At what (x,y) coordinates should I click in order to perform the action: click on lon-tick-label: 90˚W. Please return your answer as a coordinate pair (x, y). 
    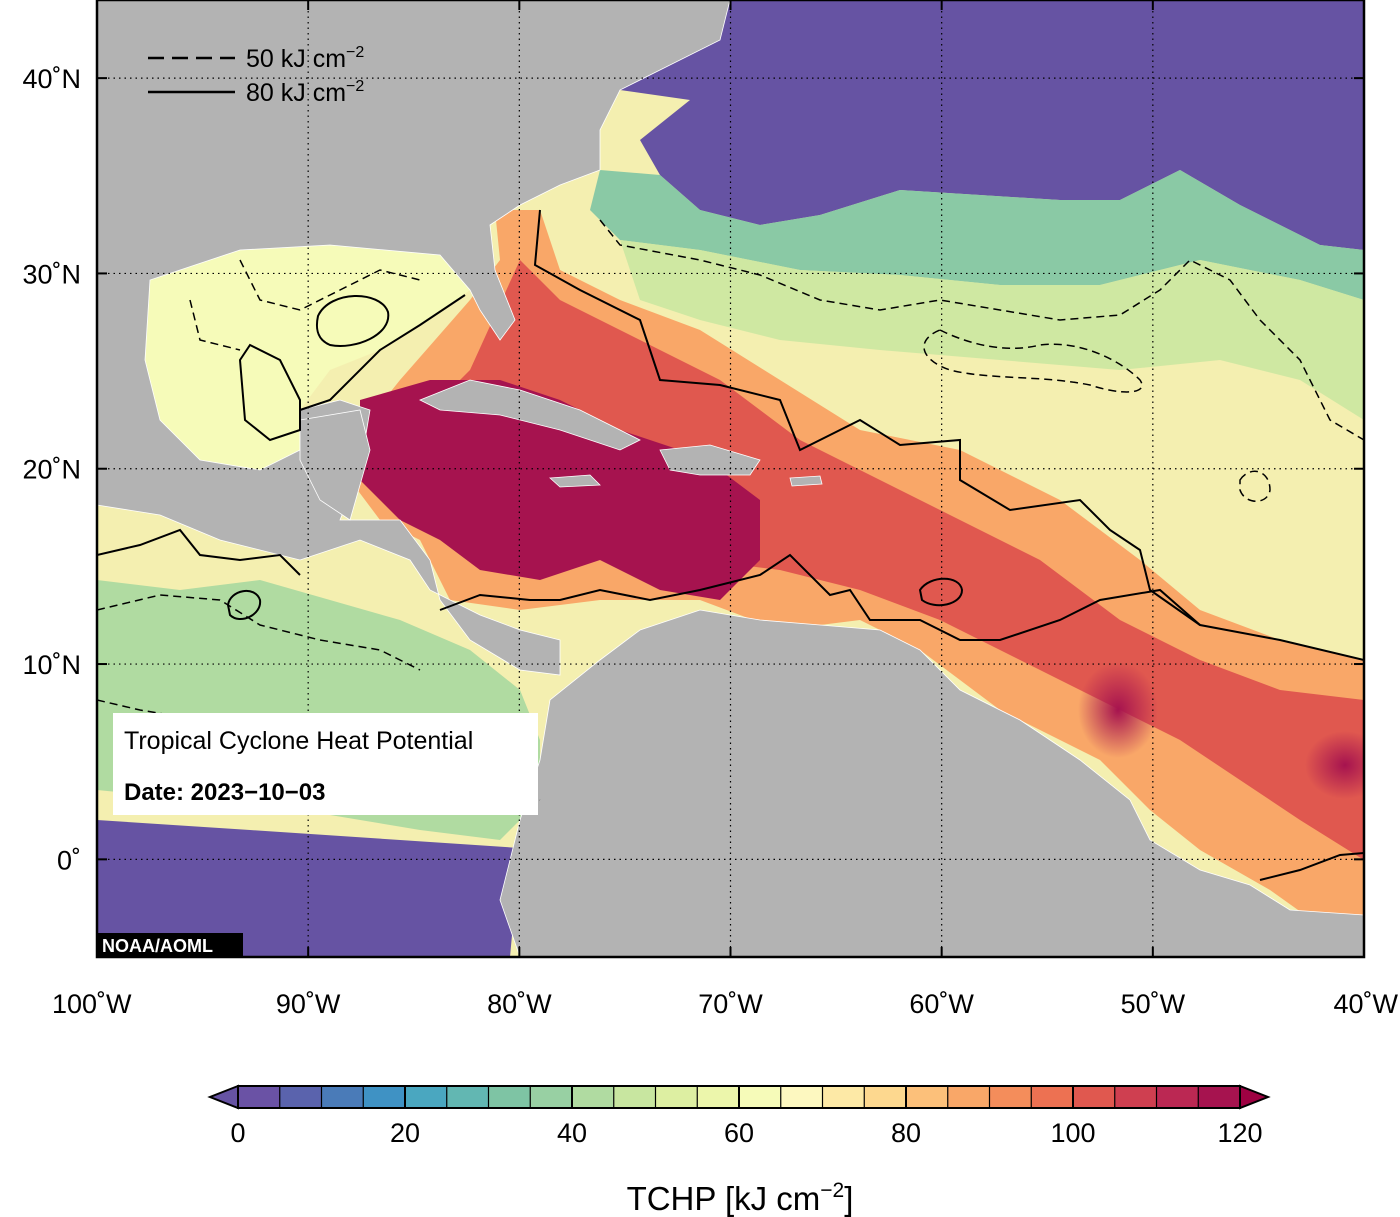
    Looking at the image, I should click on (308, 1004).